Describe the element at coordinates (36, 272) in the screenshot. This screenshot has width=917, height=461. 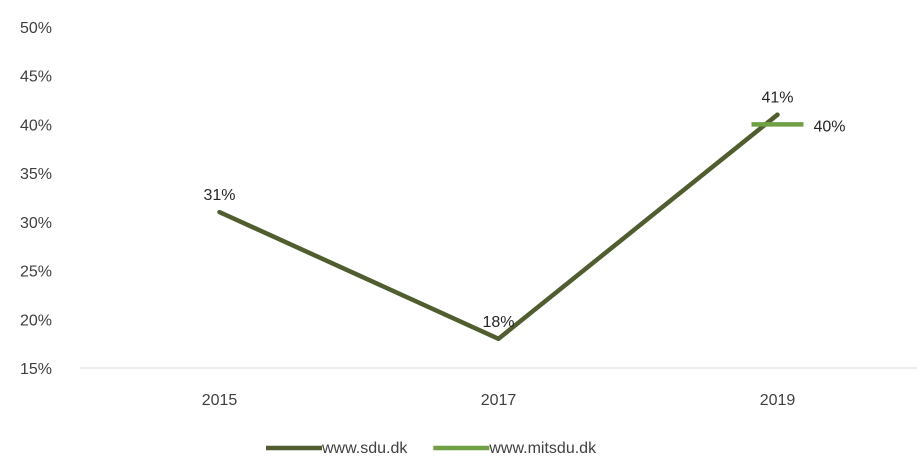
I see `y-tick-label: 25%` at that location.